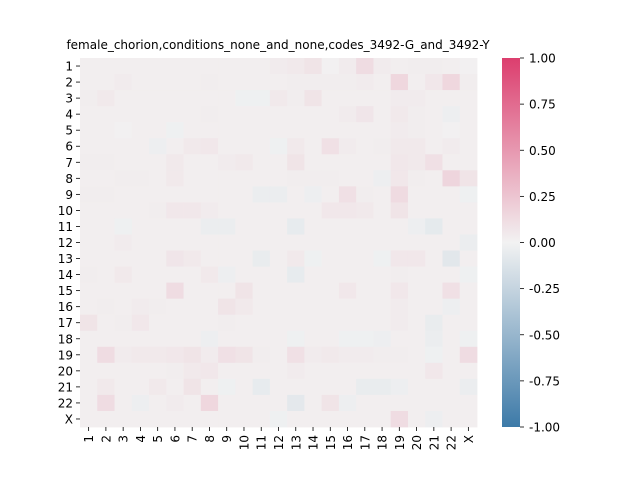  Describe the element at coordinates (65, 387) in the screenshot. I see `row-tick-label: 21` at that location.